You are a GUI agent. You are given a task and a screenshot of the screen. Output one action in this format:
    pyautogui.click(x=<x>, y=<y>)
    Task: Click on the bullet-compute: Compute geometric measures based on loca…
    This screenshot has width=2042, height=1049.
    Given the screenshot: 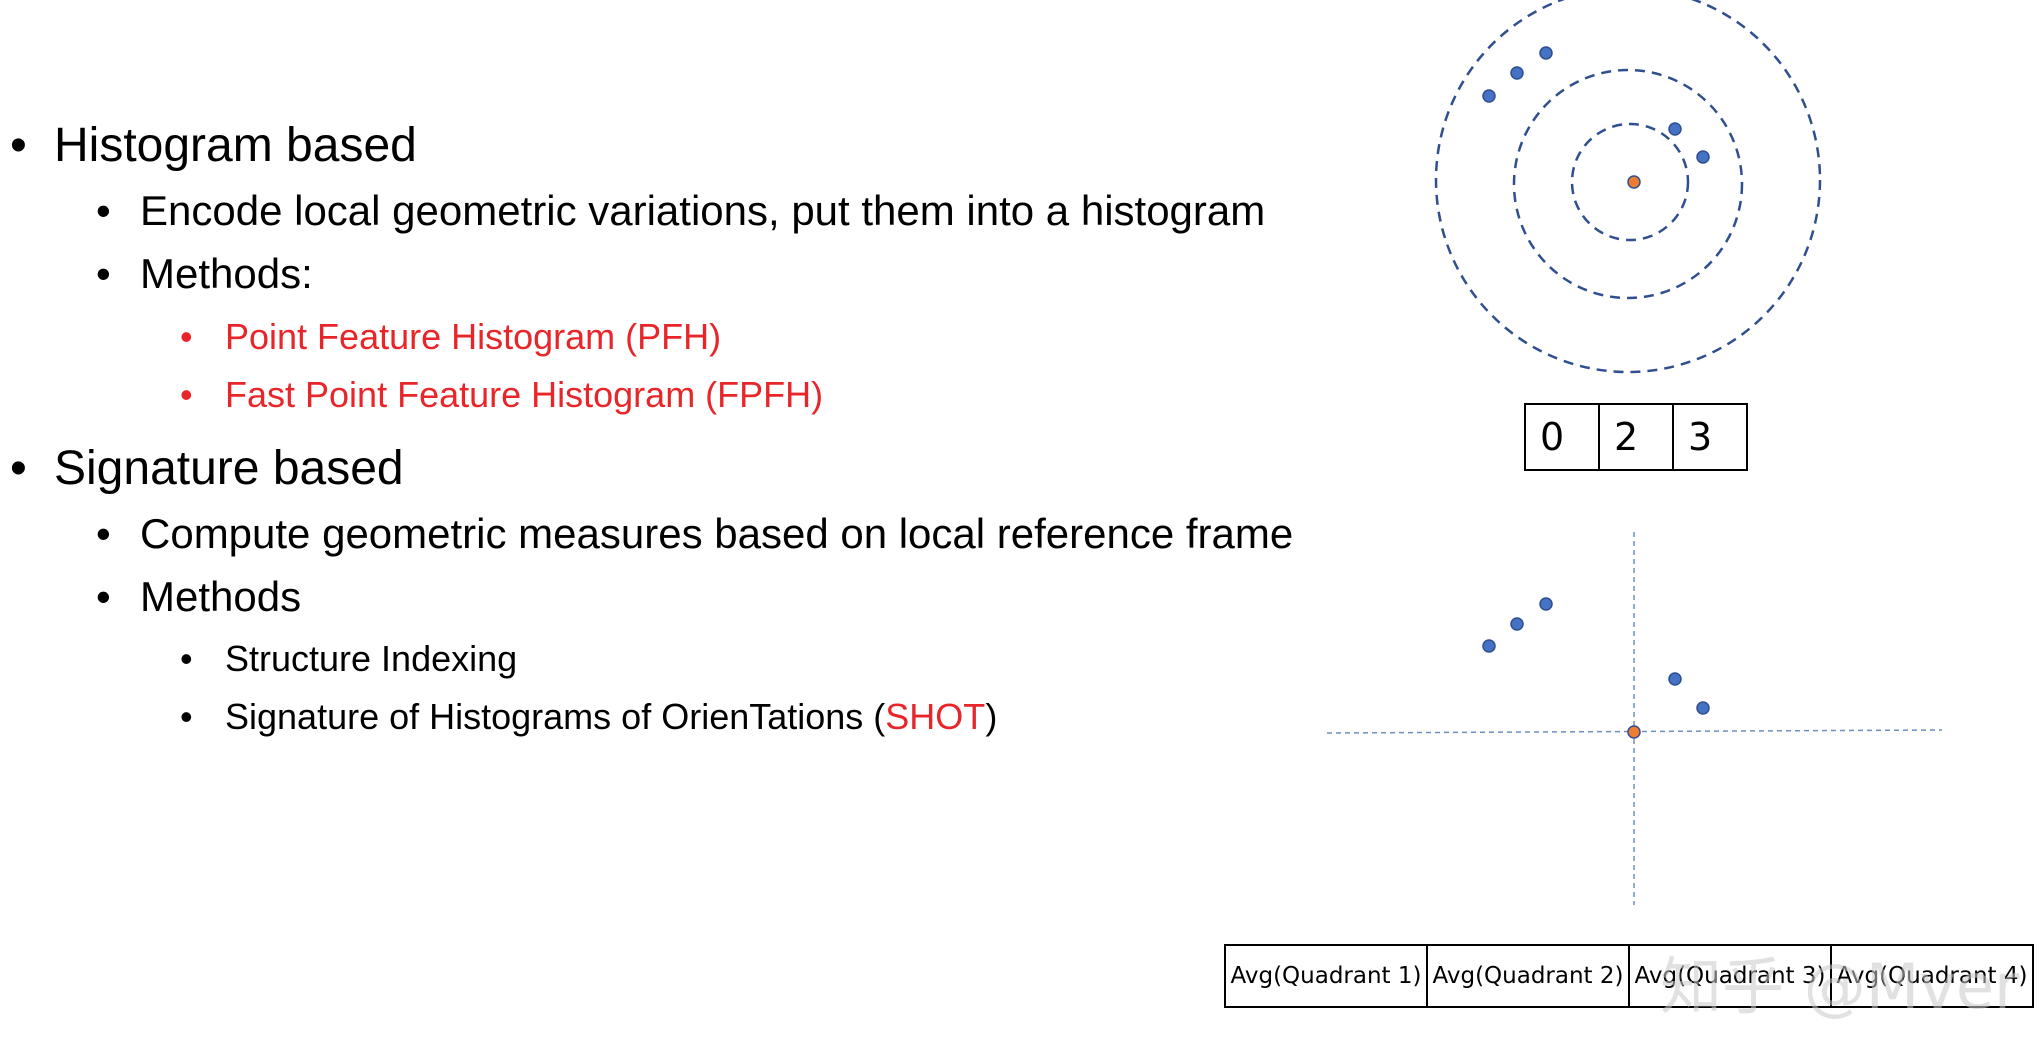 What is the action you would take?
    pyautogui.click(x=717, y=533)
    